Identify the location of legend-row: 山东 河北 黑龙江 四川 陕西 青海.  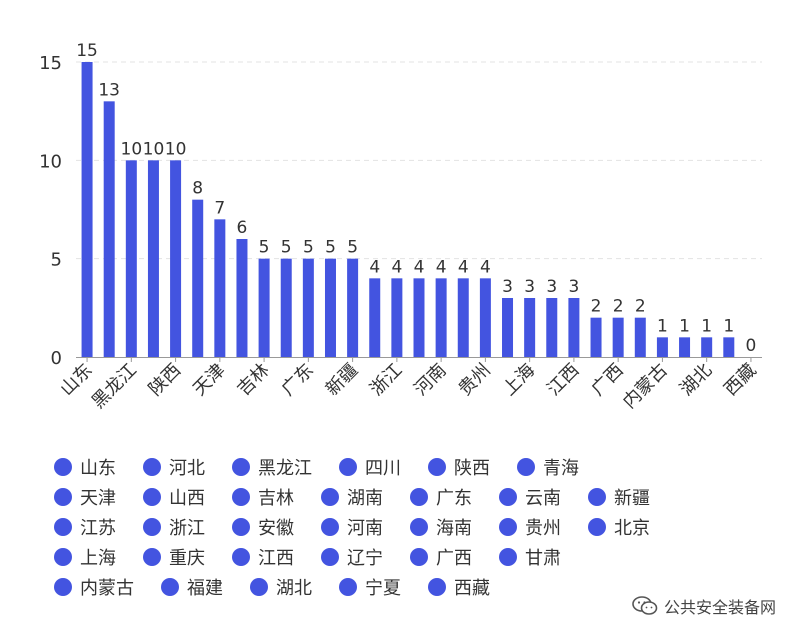
(414, 467).